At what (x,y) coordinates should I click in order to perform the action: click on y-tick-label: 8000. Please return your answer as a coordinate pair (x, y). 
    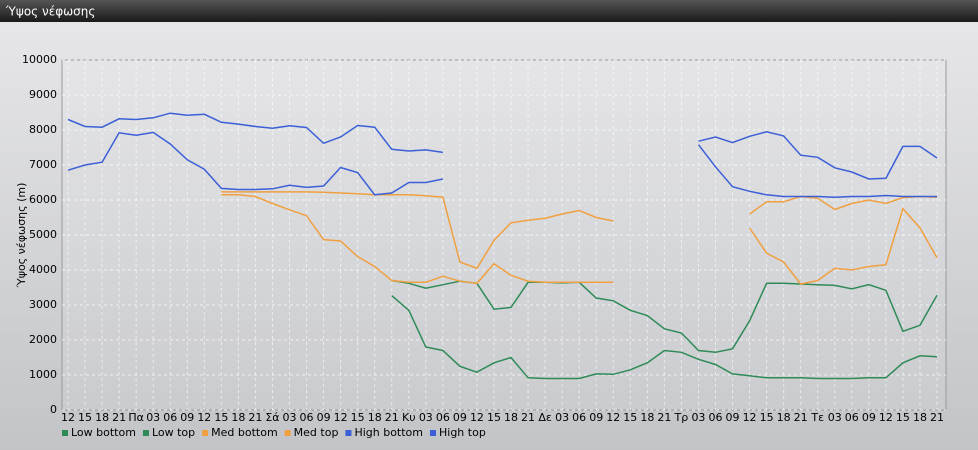
    Looking at the image, I should click on (43, 129).